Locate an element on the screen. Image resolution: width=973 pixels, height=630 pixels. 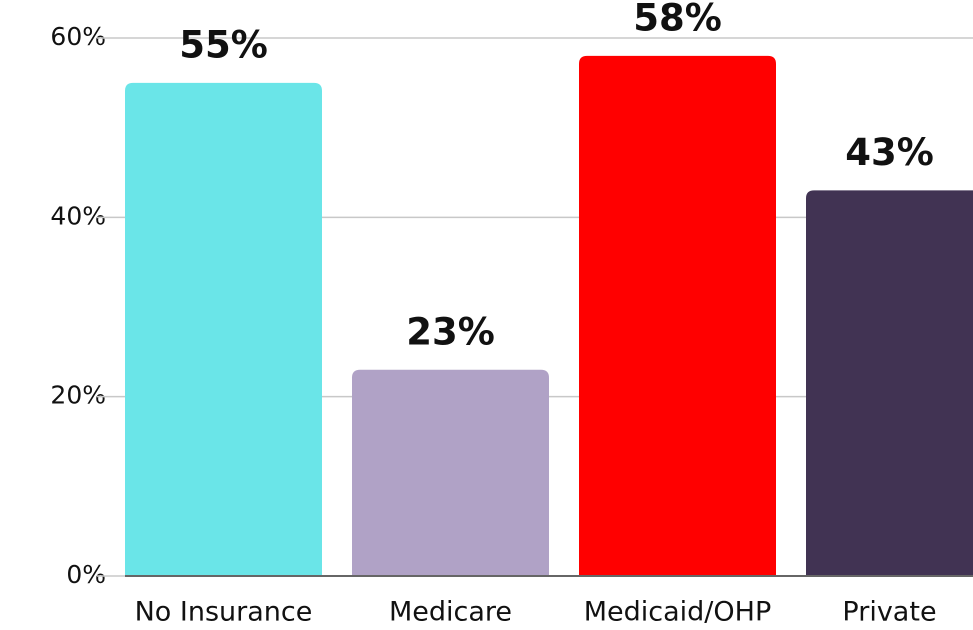
y-tick-label: 0% is located at coordinates (86, 574).